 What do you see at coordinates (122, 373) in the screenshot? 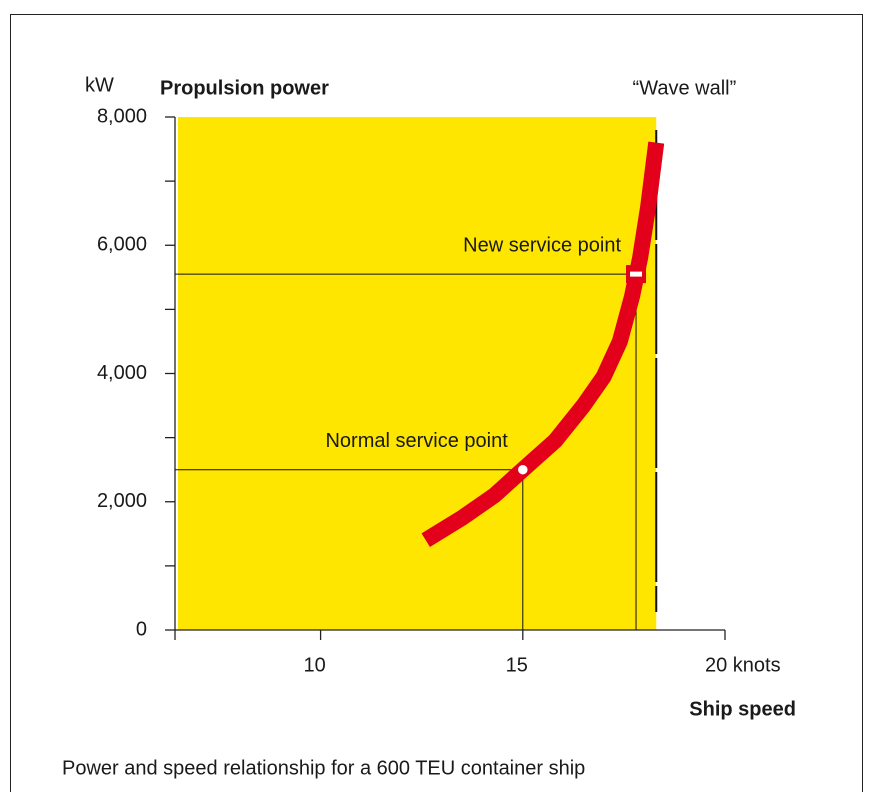
I see `y-tick-label: 4,000` at bounding box center [122, 373].